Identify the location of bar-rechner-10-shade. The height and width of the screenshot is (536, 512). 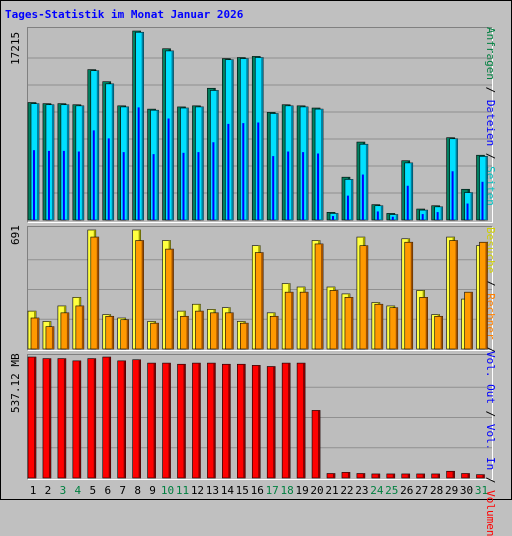
(172, 299).